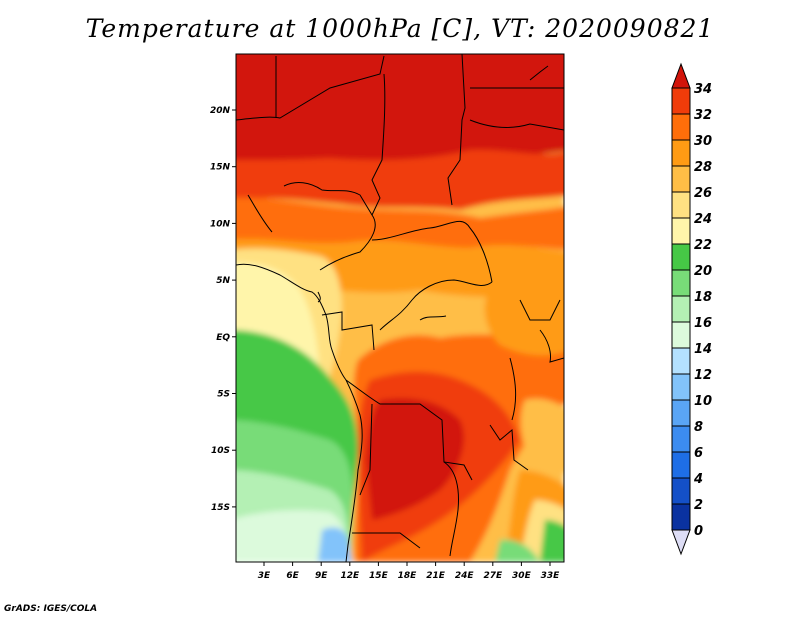 The height and width of the screenshot is (618, 800). What do you see at coordinates (220, 168) in the screenshot?
I see `lat-label: 15N` at bounding box center [220, 168].